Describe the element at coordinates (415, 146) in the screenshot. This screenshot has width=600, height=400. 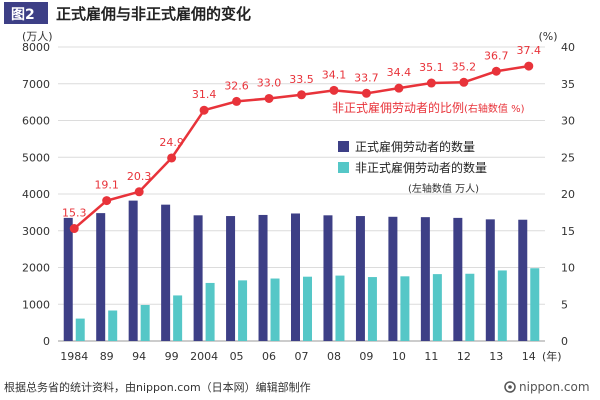
I see `legend-label-regular: 正式雇佣劳动者的数量` at that location.